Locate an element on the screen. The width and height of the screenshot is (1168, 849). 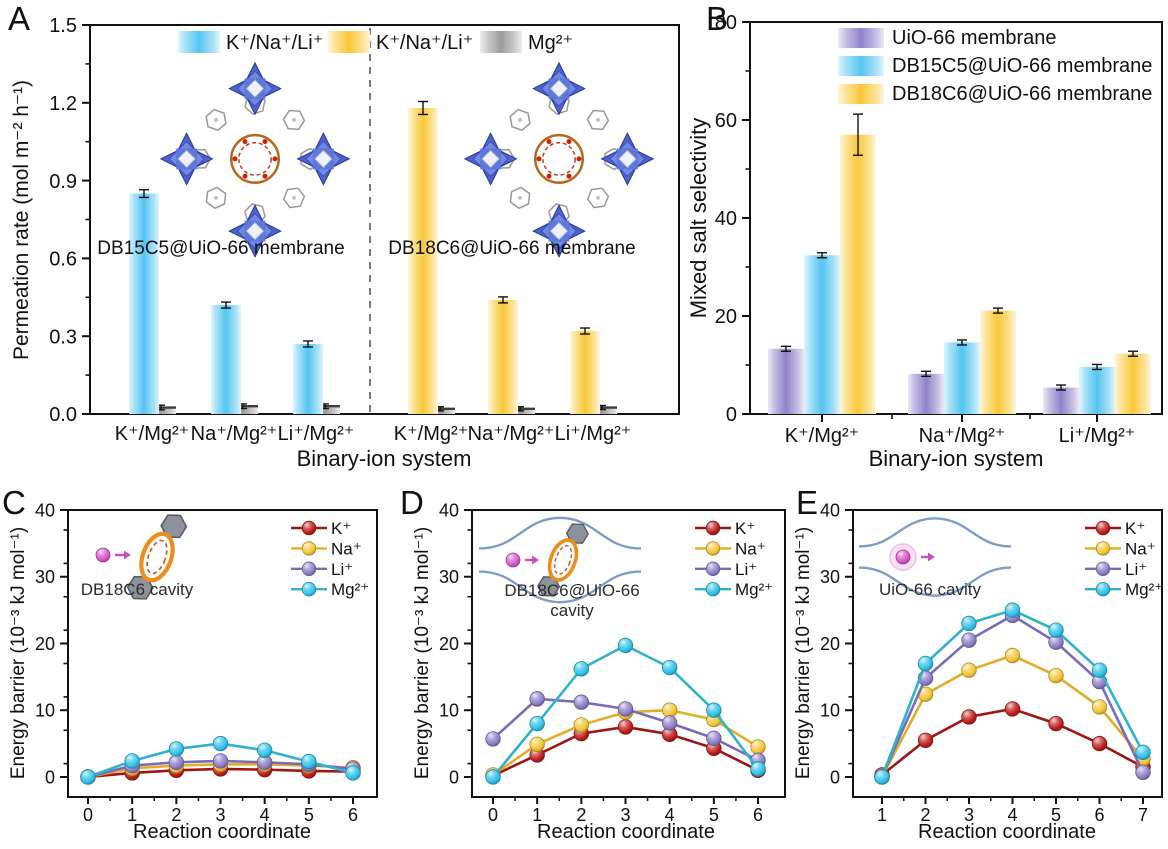
svg-text: 60 is located at coordinates (726, 121).